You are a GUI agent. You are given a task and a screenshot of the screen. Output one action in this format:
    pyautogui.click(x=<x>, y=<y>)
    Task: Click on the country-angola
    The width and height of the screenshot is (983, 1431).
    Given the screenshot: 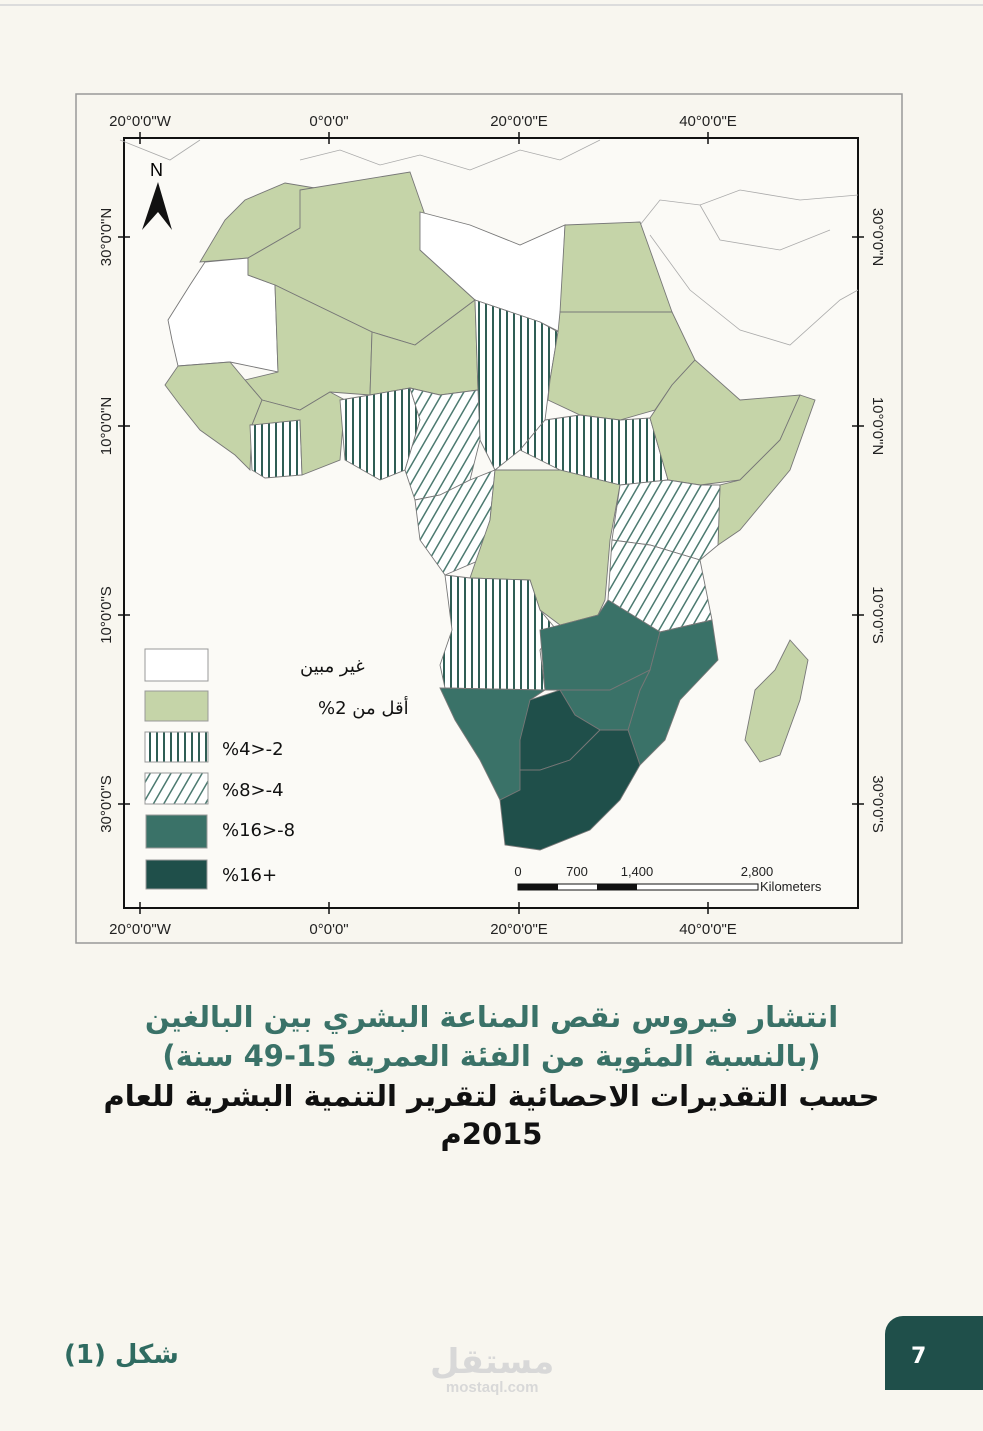 What is the action you would take?
    pyautogui.click(x=497, y=632)
    